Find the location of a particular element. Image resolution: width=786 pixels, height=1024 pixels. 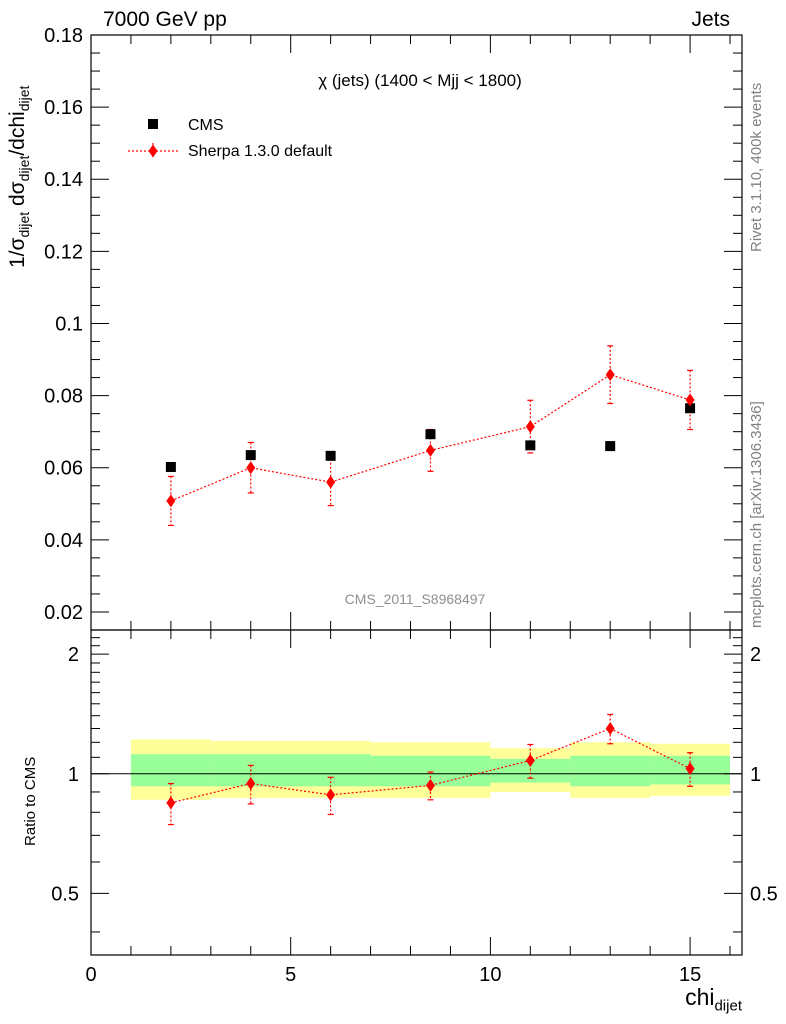

main-y-tick-label: 0.06 is located at coordinates (63, 469).